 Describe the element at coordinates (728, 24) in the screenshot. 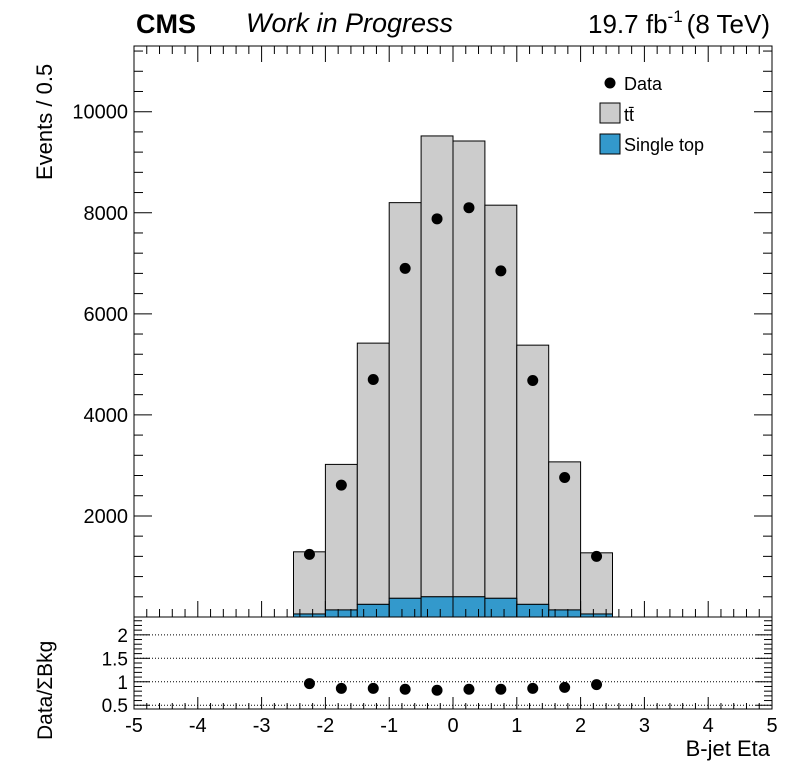

I see `lumi-energy: (8 TeV)` at that location.